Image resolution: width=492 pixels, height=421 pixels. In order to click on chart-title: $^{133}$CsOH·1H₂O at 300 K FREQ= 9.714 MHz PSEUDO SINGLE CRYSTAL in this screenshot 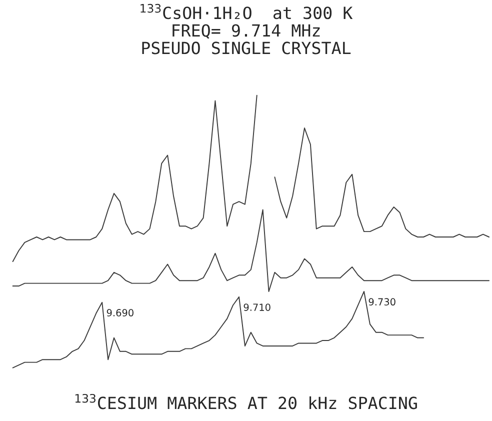, I will do `click(246, 29)`.